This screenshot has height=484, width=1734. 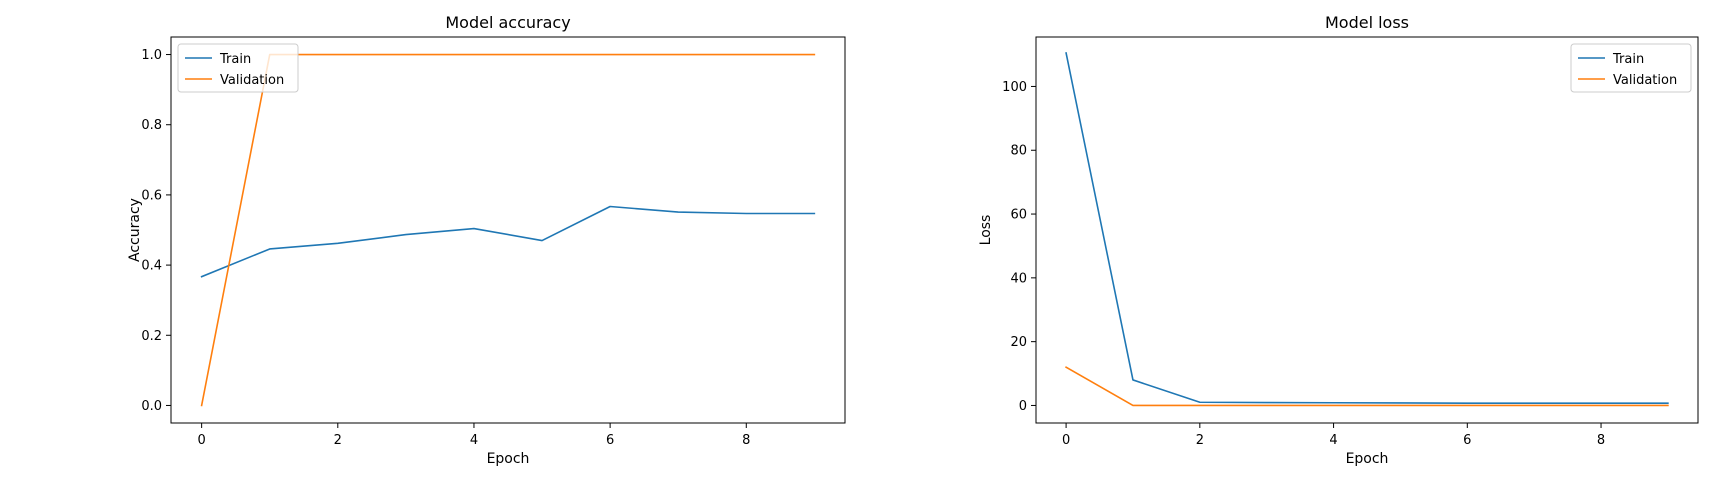 What do you see at coordinates (151, 125) in the screenshot?
I see `y-tick-label: 0.8` at bounding box center [151, 125].